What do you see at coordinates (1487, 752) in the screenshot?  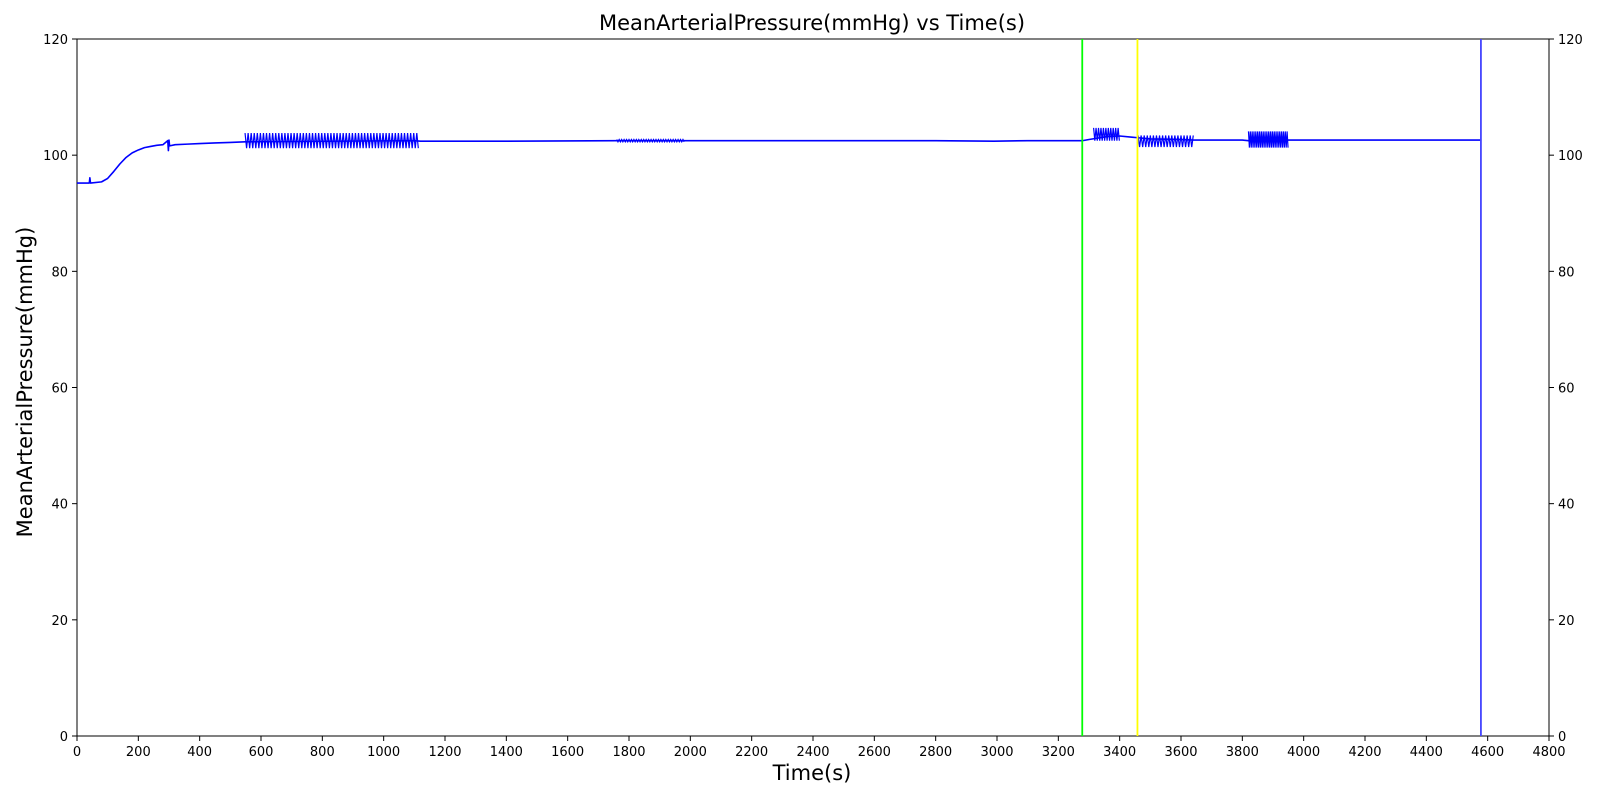 I see `x-tick-label: 4600` at bounding box center [1487, 752].